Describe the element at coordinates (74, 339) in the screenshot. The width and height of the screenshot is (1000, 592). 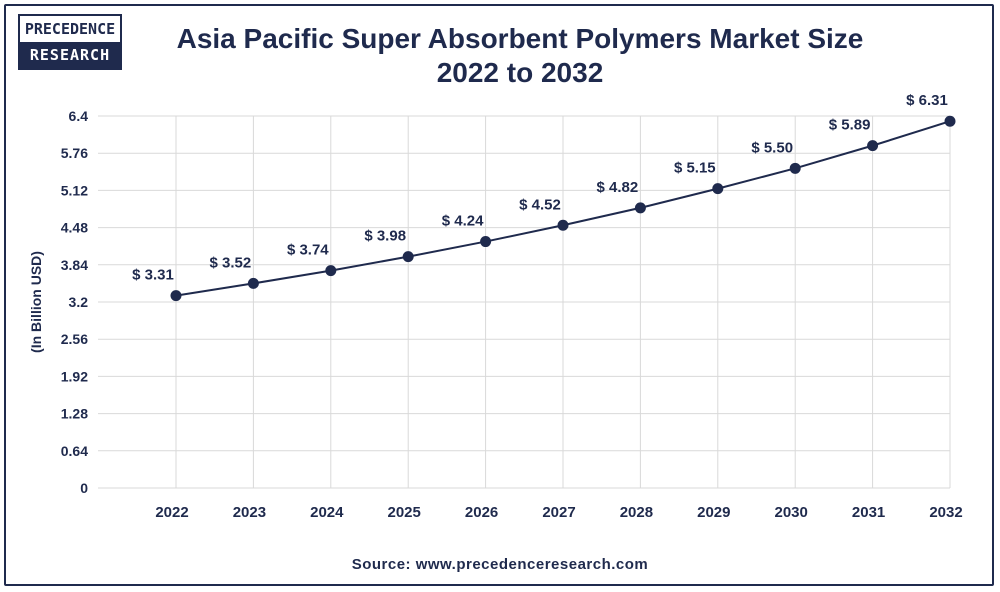
I see `y-tick-label: 2.56` at that location.